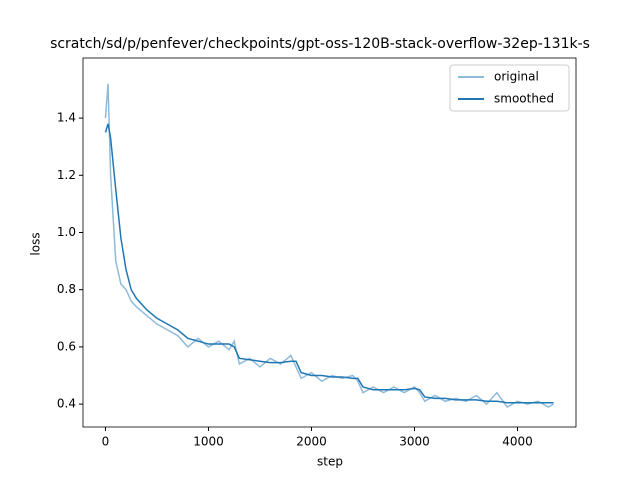  I want to click on x-tick-label: 1000, so click(208, 442).